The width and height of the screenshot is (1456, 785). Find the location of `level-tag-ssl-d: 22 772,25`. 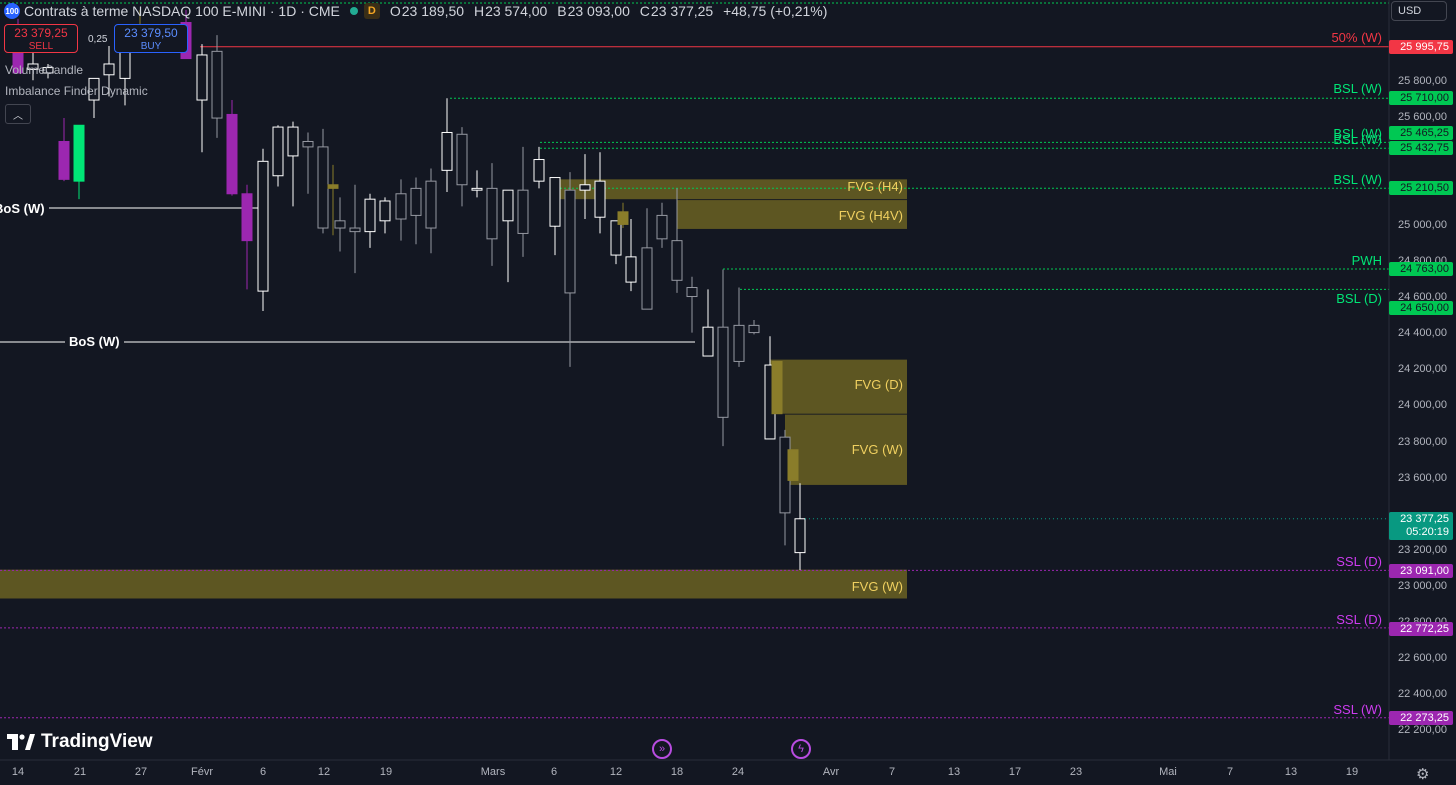

level-tag-ssl-d: 22 772,25 is located at coordinates (1421, 629).